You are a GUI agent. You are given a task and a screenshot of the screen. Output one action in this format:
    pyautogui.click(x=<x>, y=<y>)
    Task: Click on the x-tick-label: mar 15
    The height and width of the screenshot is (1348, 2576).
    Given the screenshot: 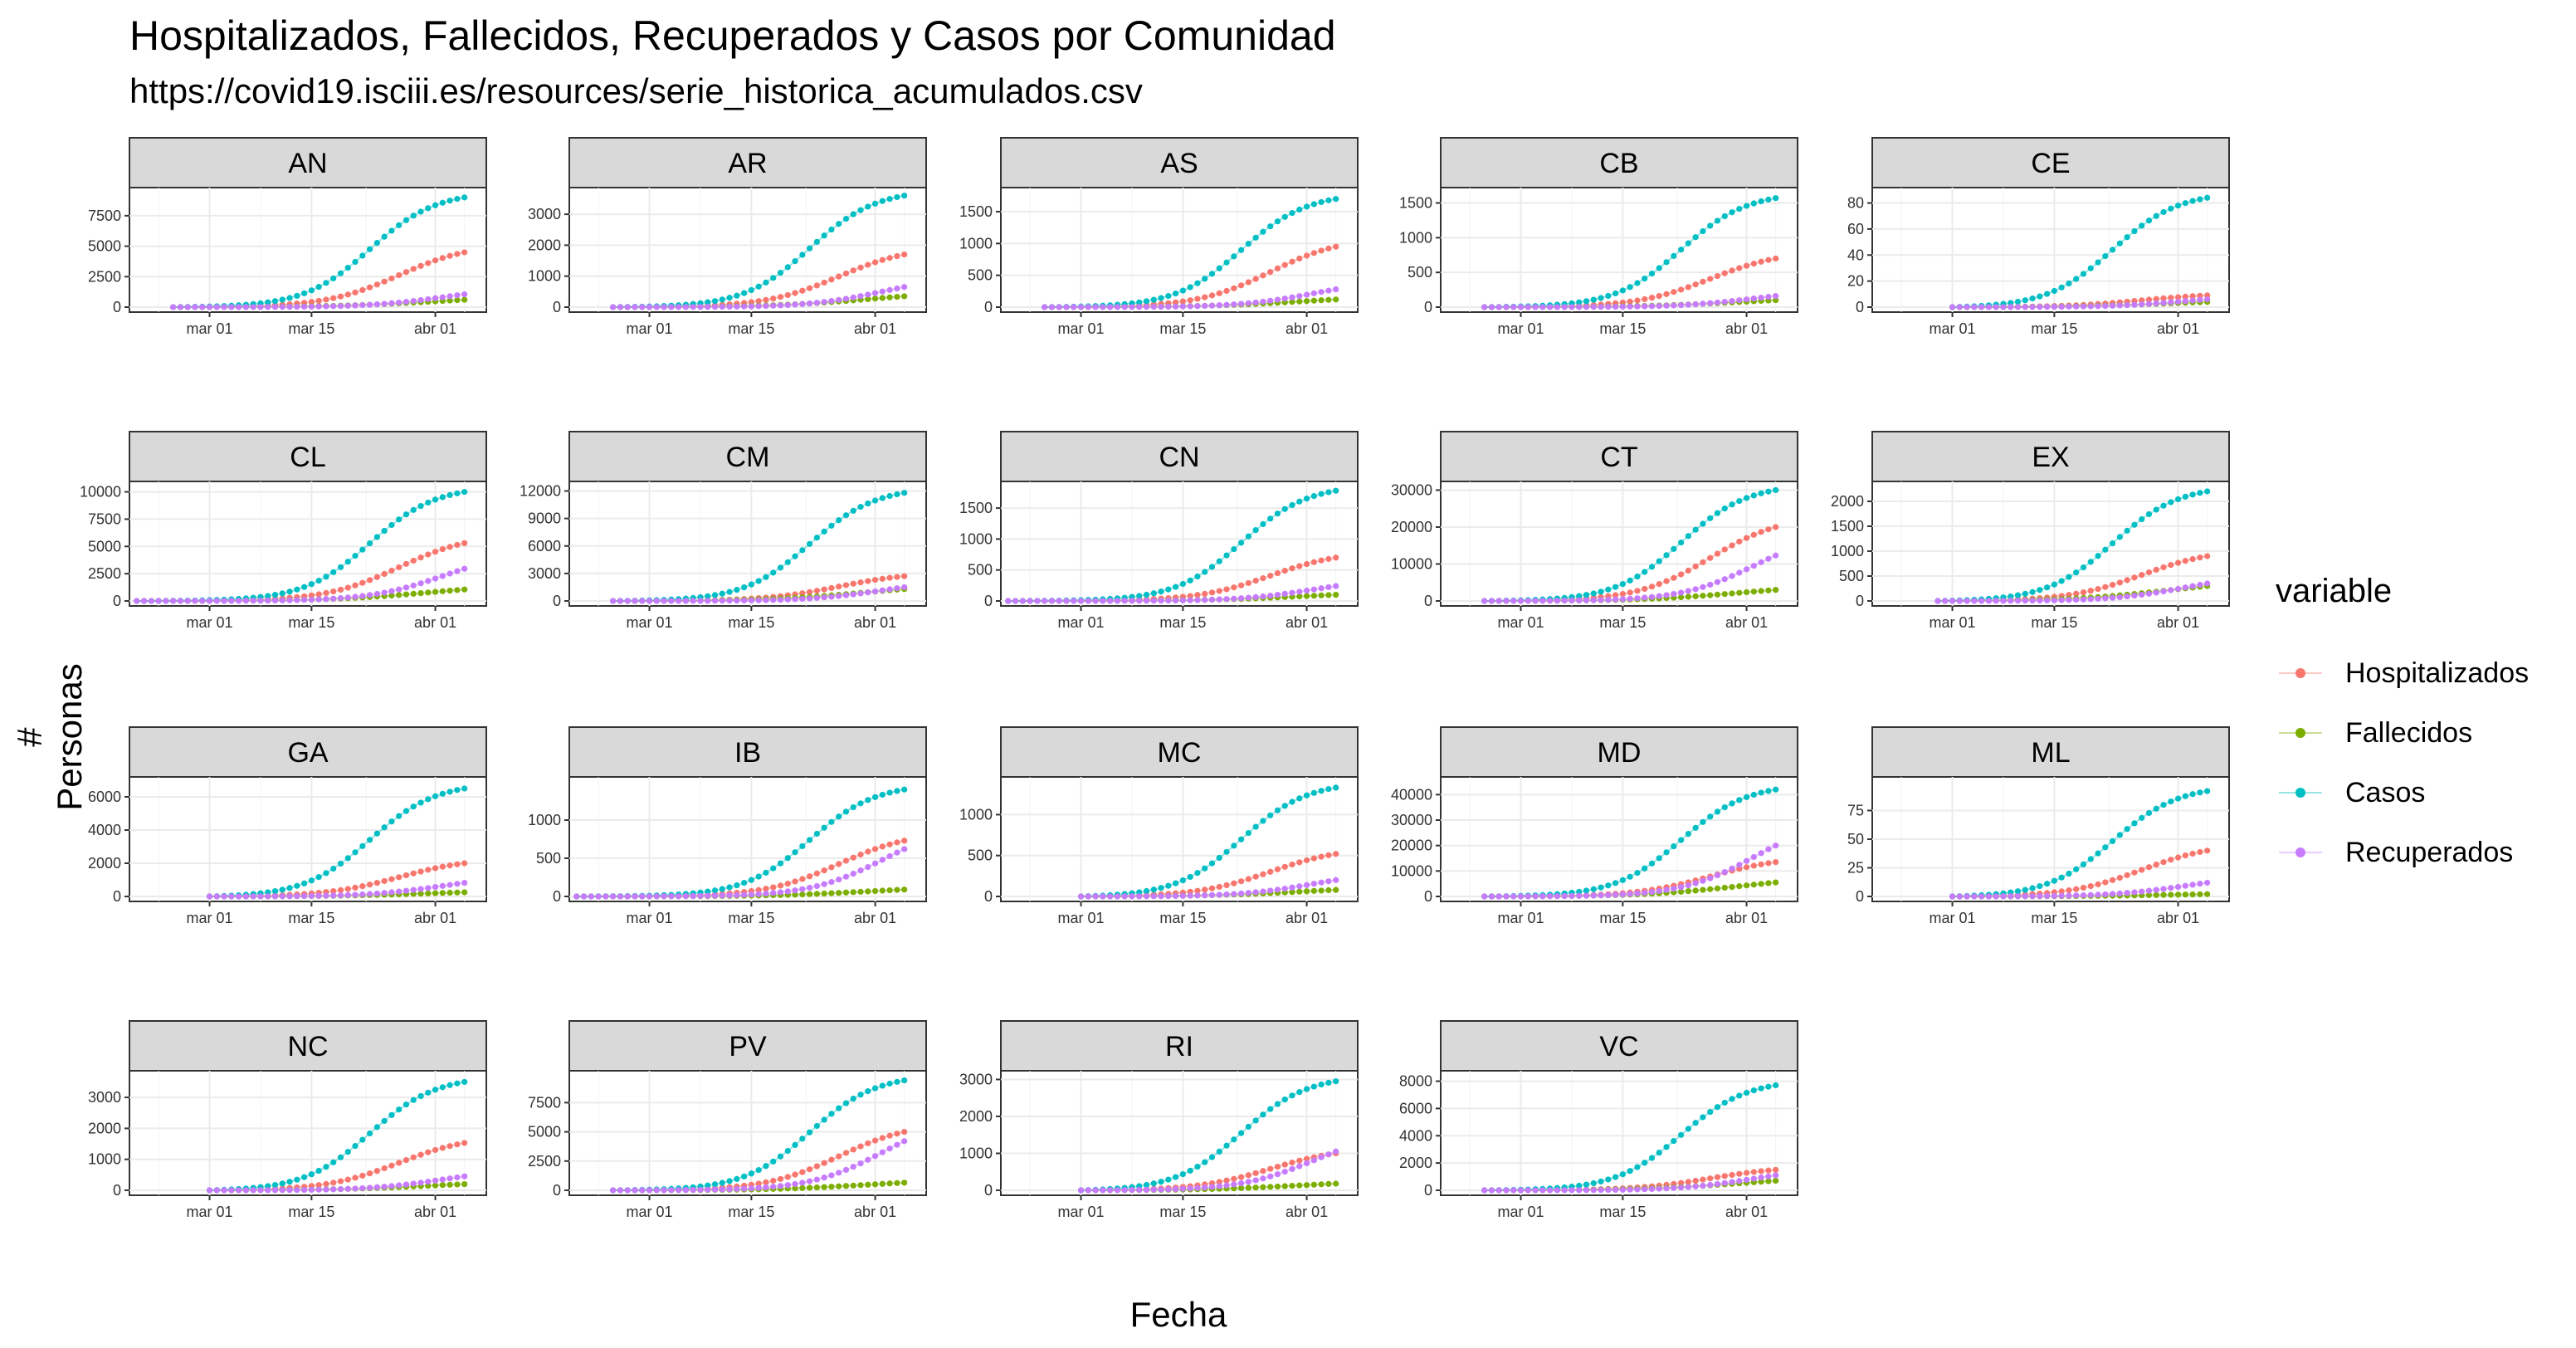 What is the action you would take?
    pyautogui.click(x=1183, y=918)
    